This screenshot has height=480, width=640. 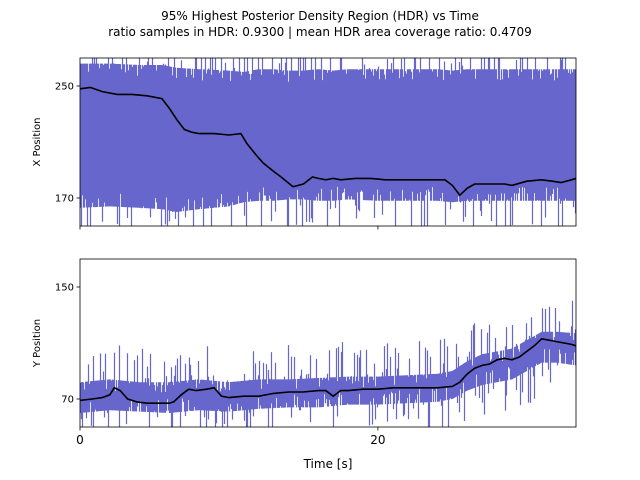 What do you see at coordinates (64, 87) in the screenshot?
I see `y-tick-label: 250` at bounding box center [64, 87].